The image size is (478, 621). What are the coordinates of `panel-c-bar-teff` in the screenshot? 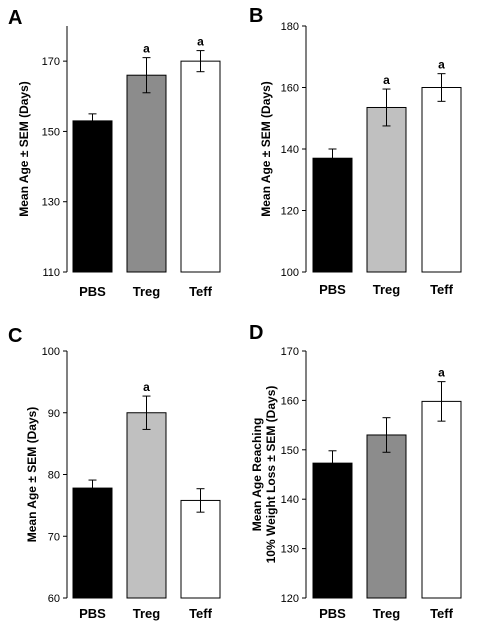 It's located at (200, 549).